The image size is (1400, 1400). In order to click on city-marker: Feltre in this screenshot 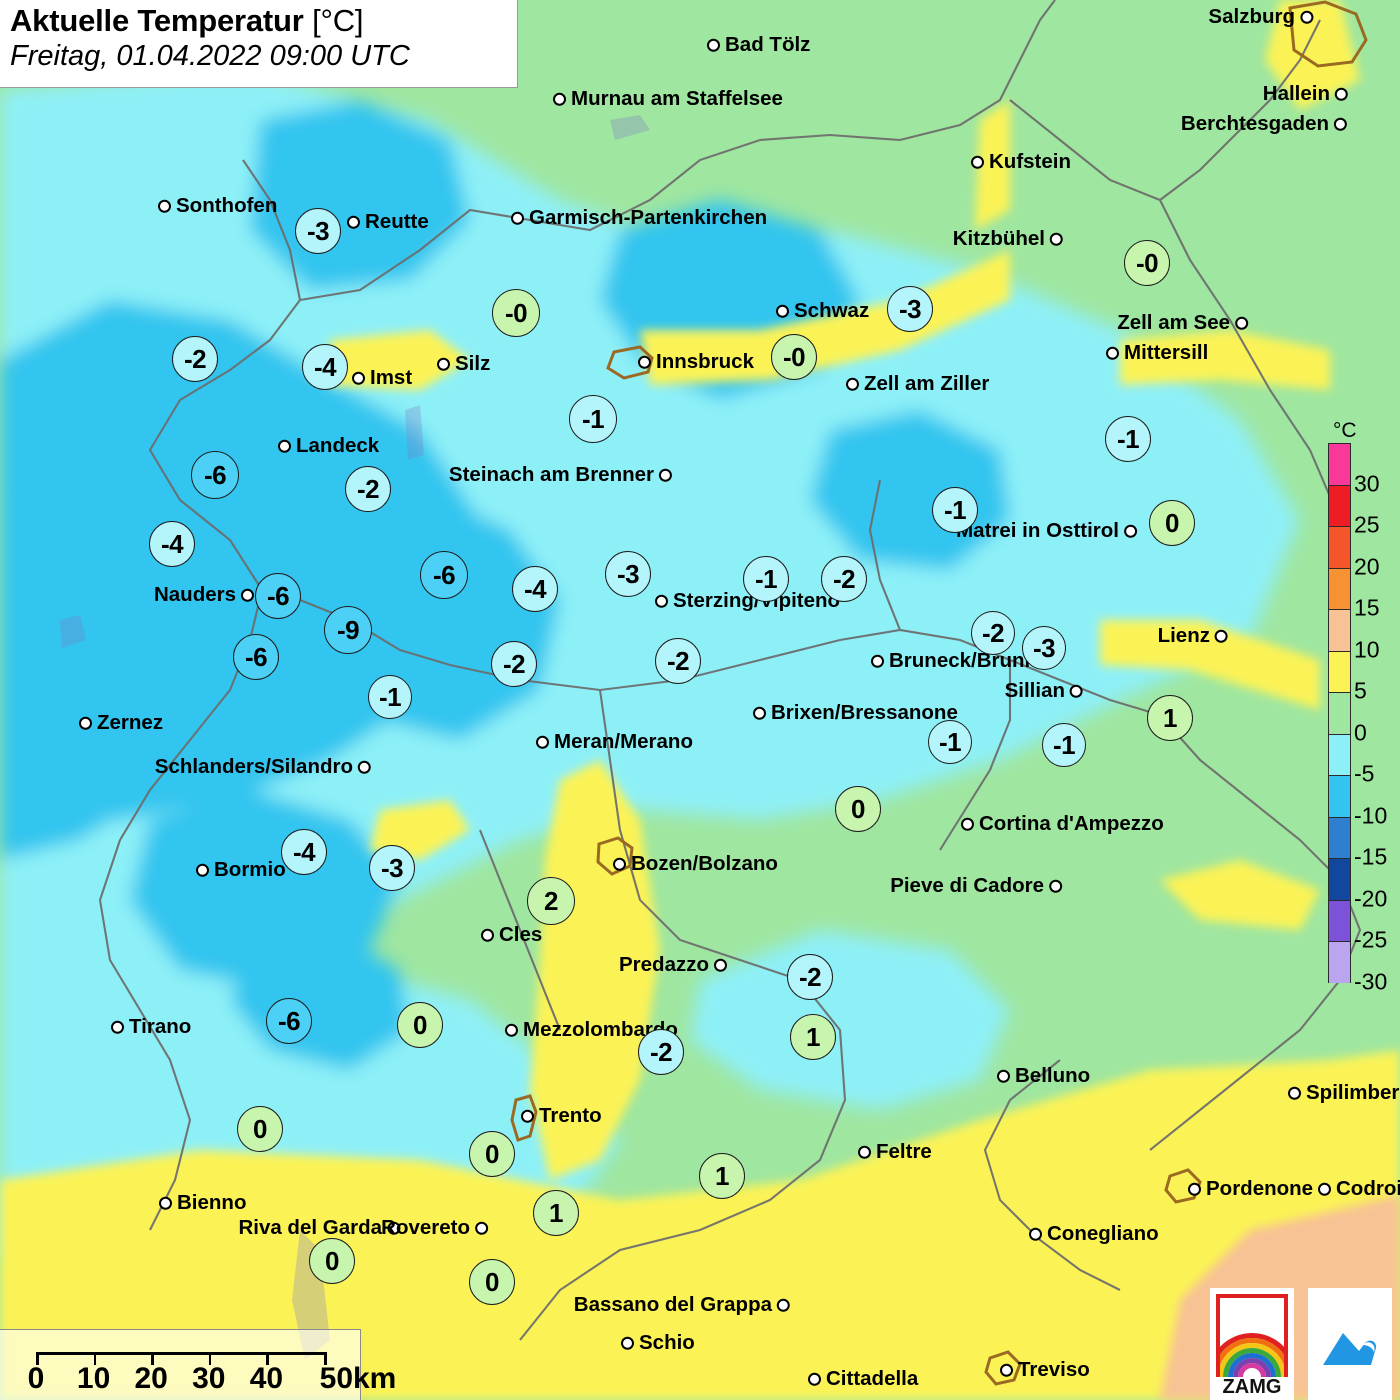, I will do `click(895, 1151)`.